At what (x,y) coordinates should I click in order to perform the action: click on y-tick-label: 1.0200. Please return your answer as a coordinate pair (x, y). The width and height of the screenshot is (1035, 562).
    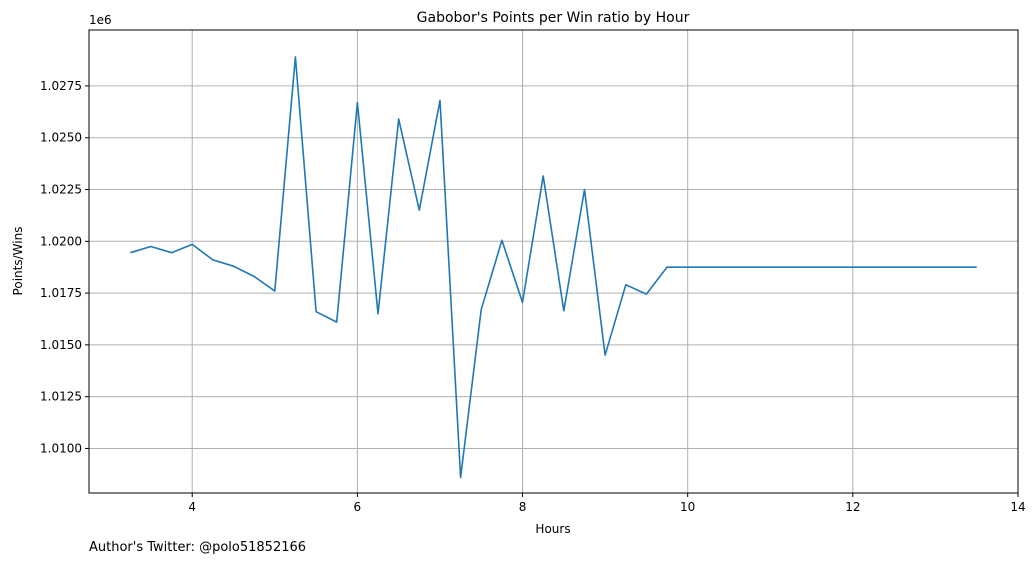
    Looking at the image, I should click on (61, 241).